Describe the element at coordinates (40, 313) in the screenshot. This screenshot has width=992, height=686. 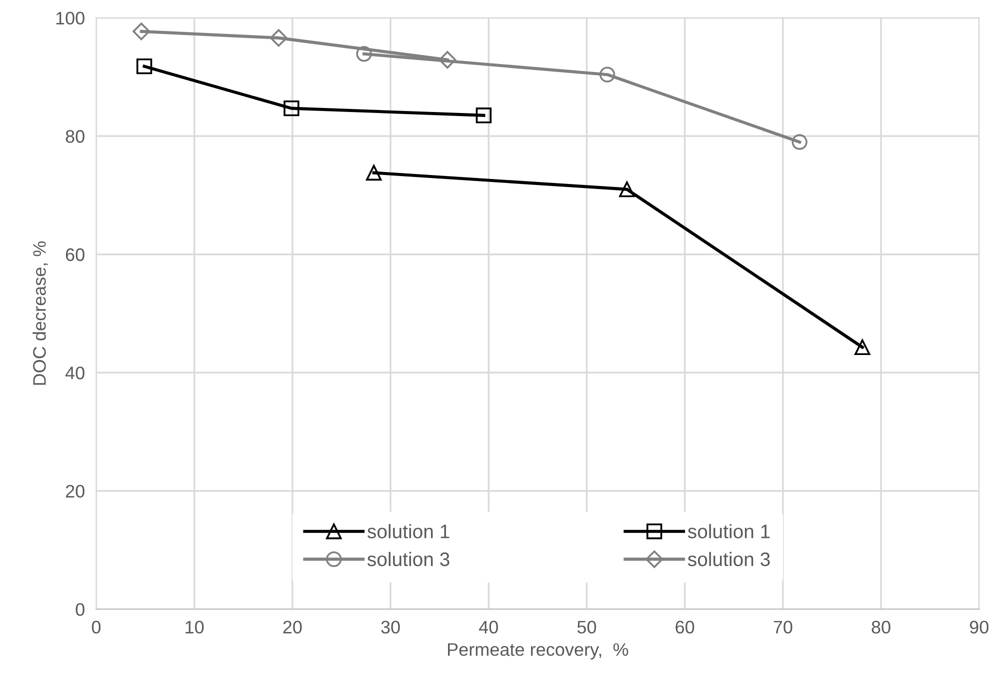
I see `y-axis-title: DOC decrease, %` at that location.